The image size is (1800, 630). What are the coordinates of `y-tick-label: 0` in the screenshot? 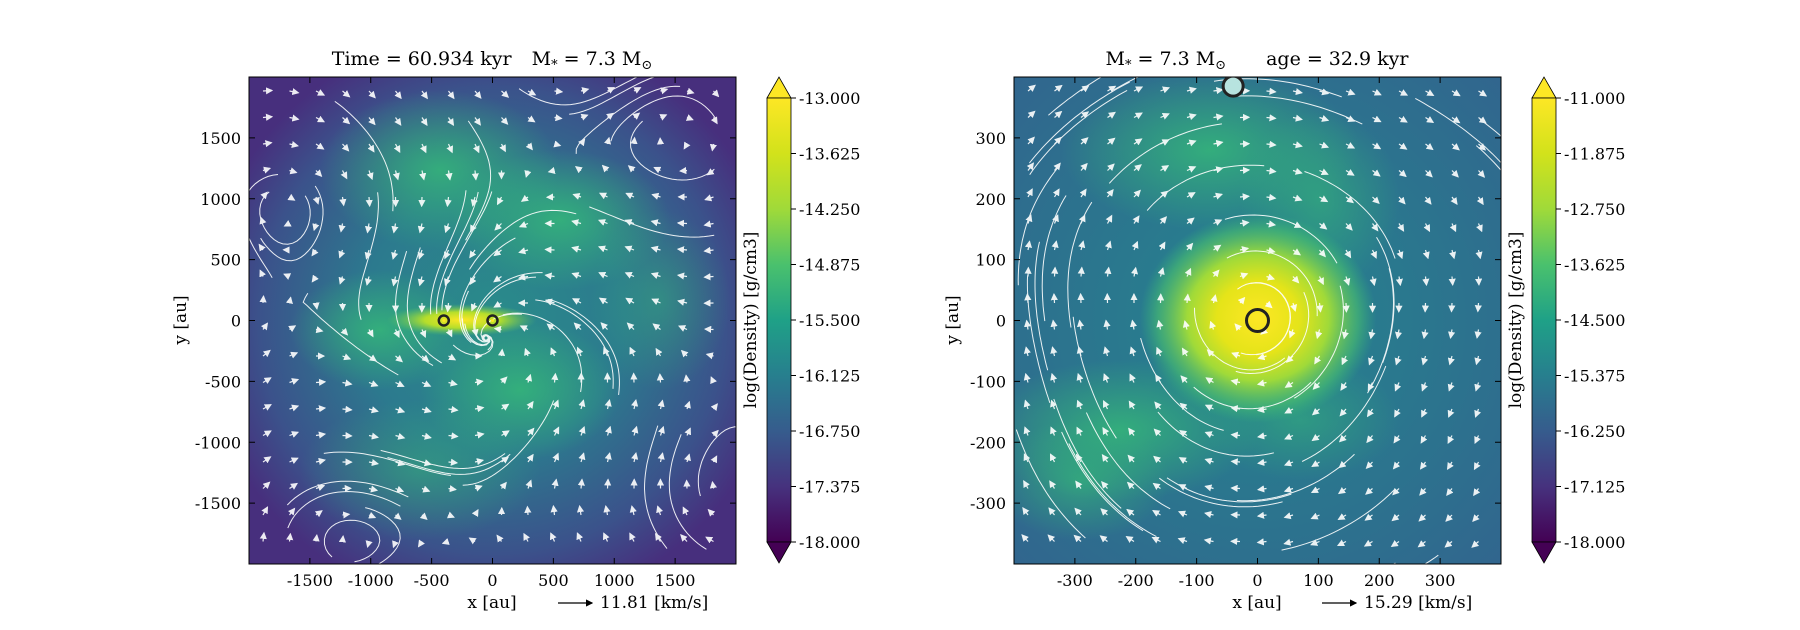 It's located at (236, 321).